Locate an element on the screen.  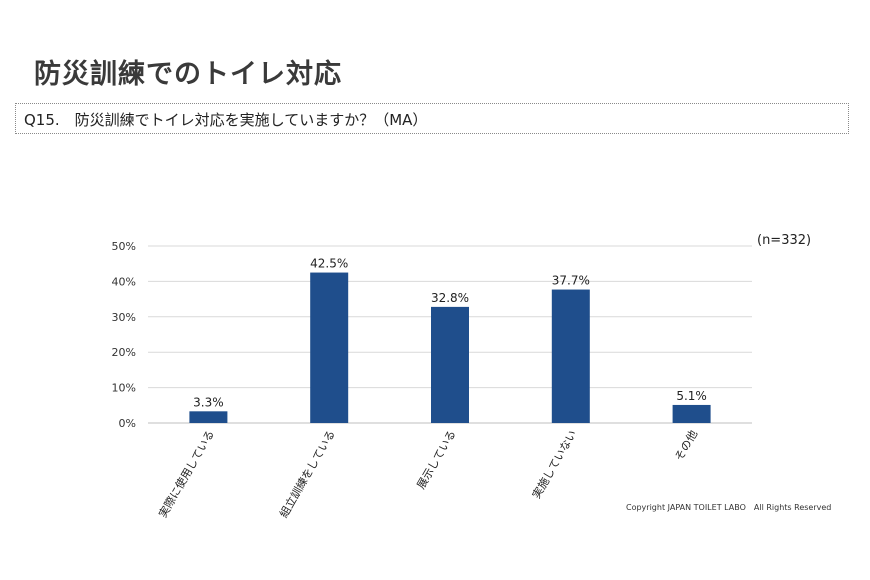
y-tick-label: 30% is located at coordinates (124, 317).